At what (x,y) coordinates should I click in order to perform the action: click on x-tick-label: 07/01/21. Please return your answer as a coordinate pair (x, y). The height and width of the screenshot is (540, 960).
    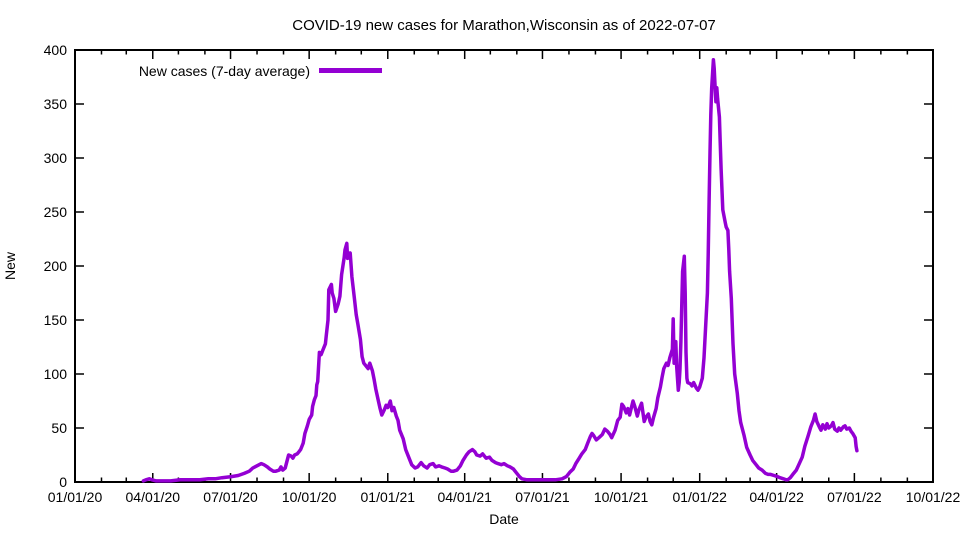
    Looking at the image, I should click on (542, 497).